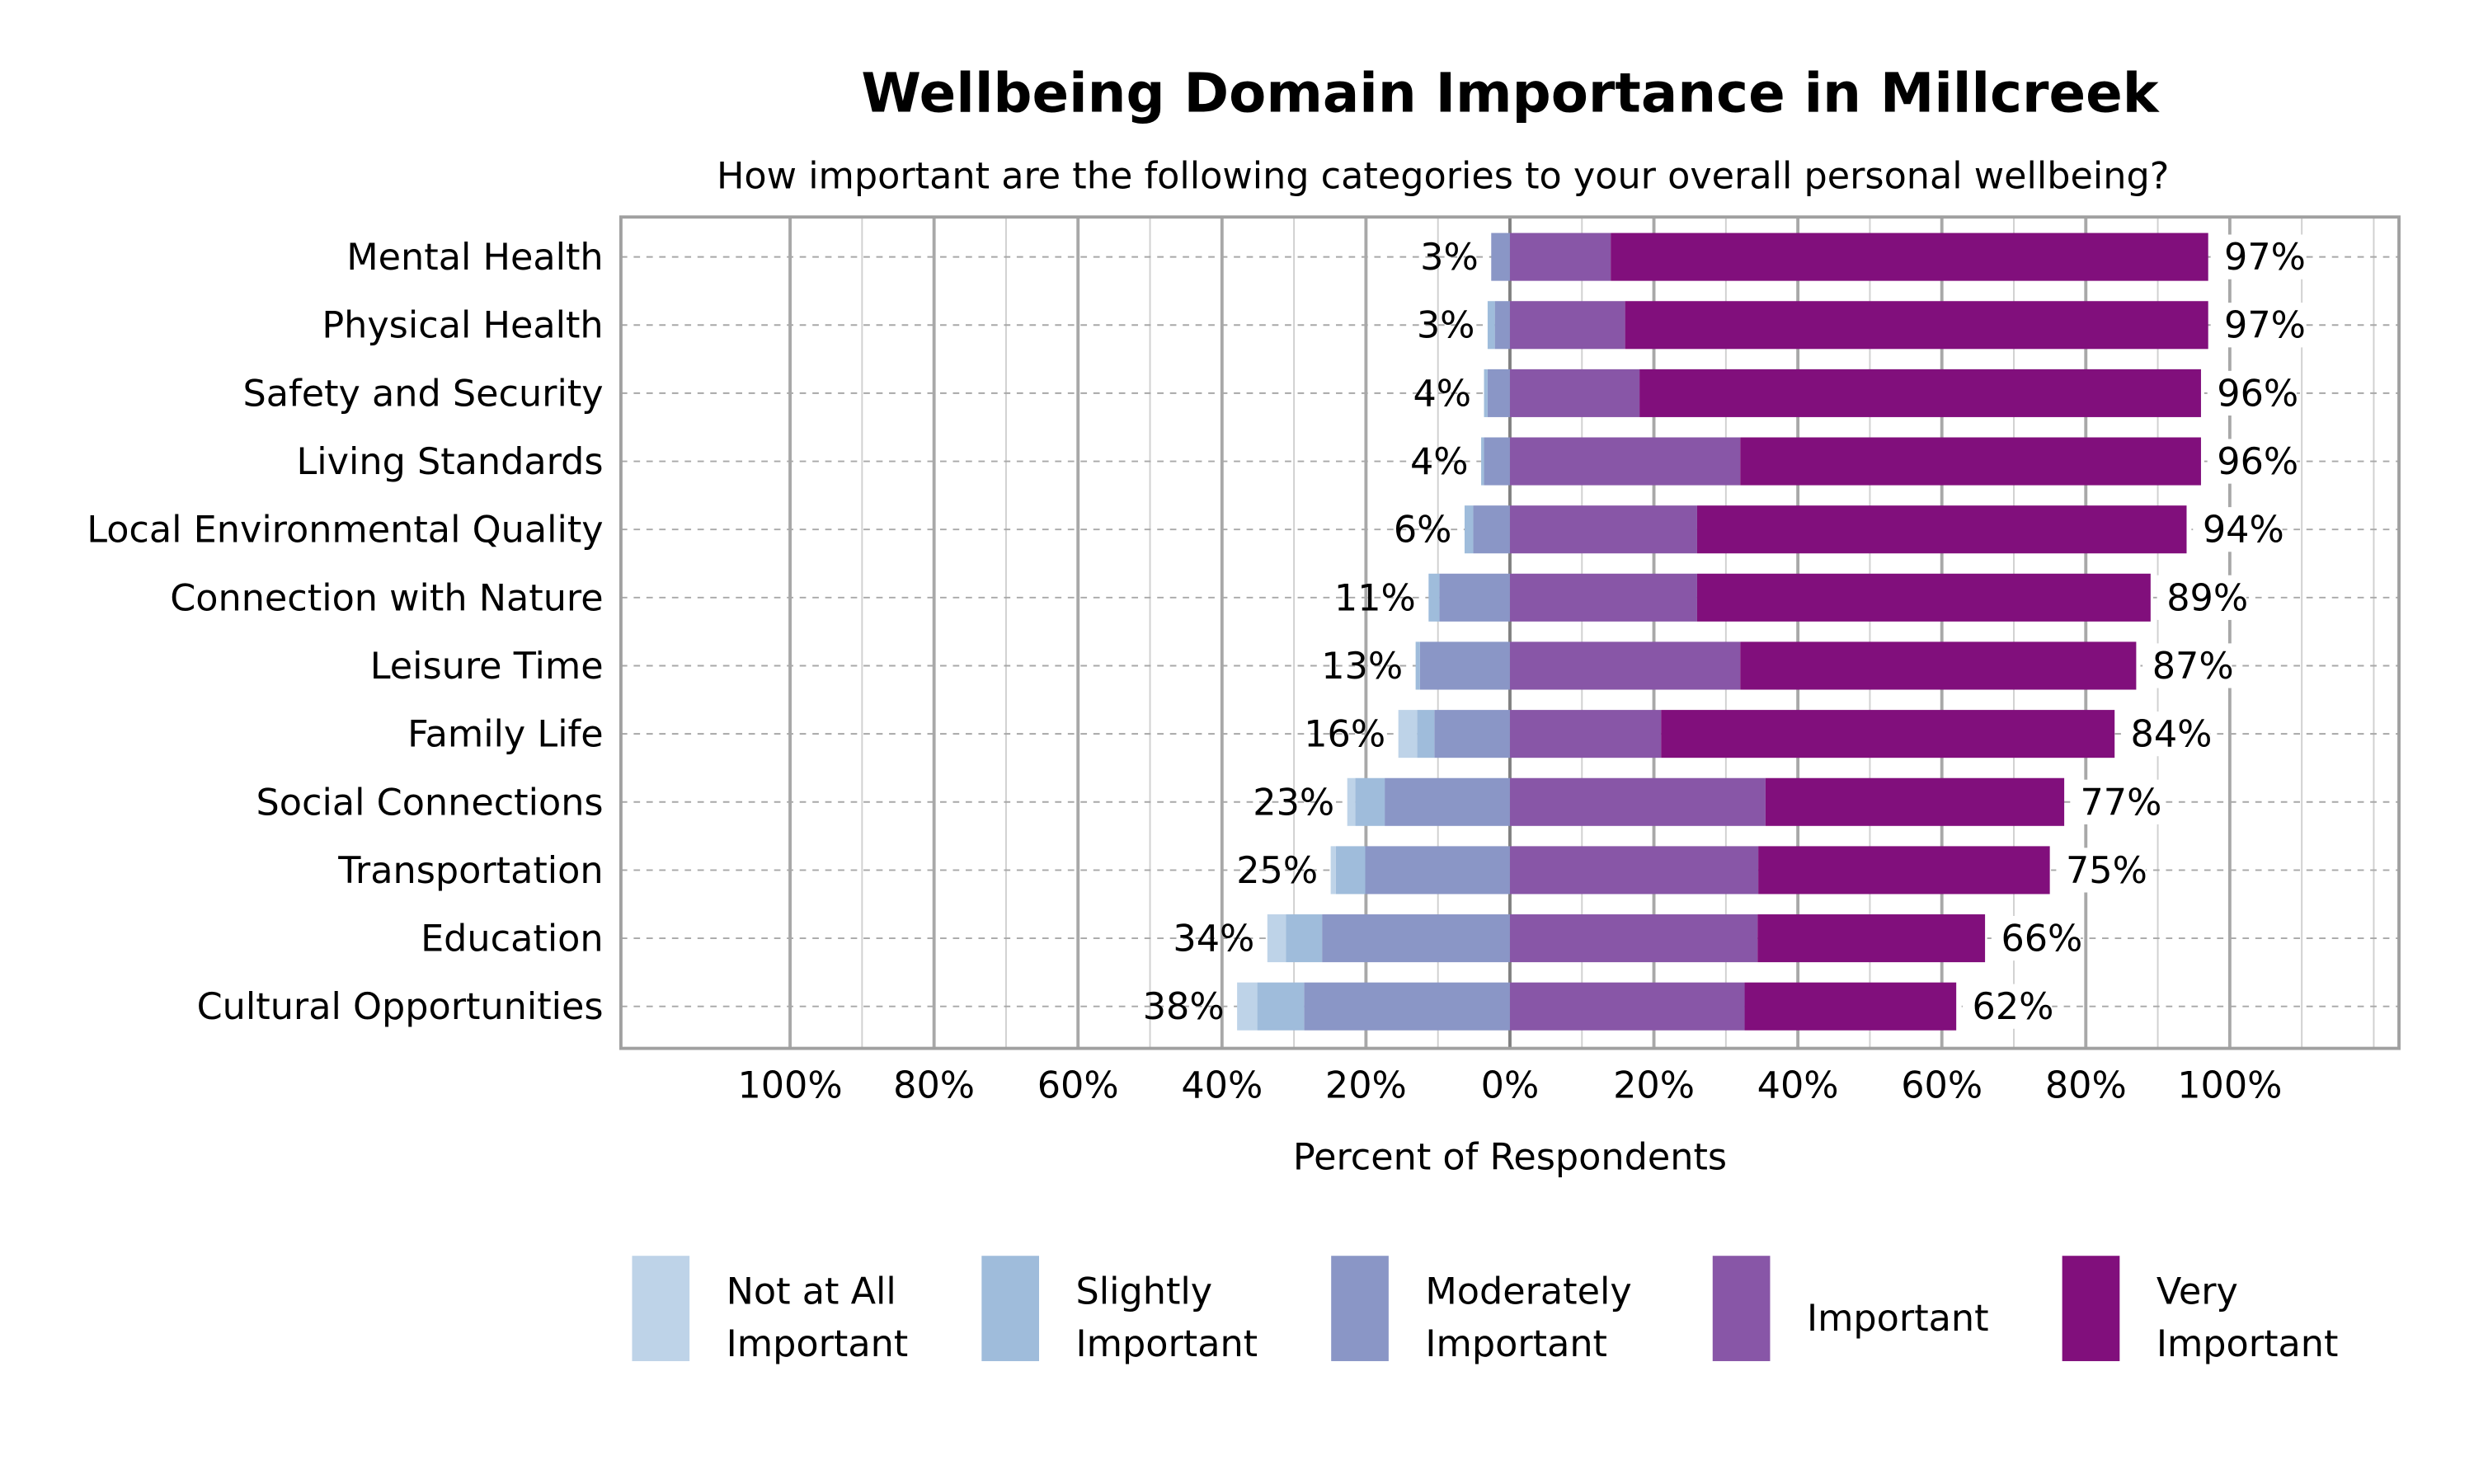 The image size is (2474, 1484). What do you see at coordinates (386, 598) in the screenshot?
I see `category-label: Connection with Nature` at bounding box center [386, 598].